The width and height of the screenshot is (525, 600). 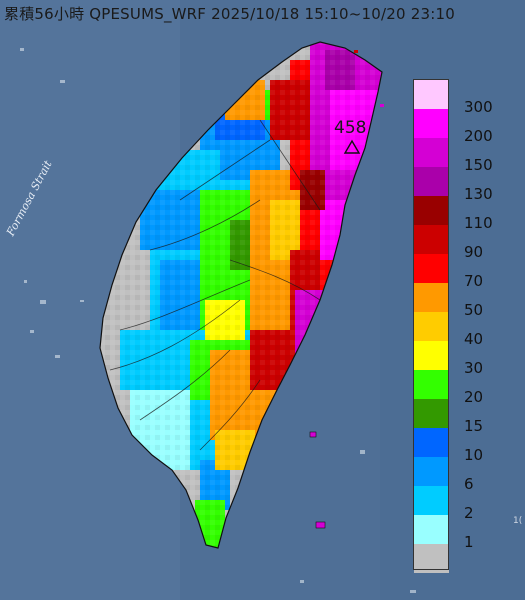 I want to click on legend-label: 10, so click(x=474, y=455).